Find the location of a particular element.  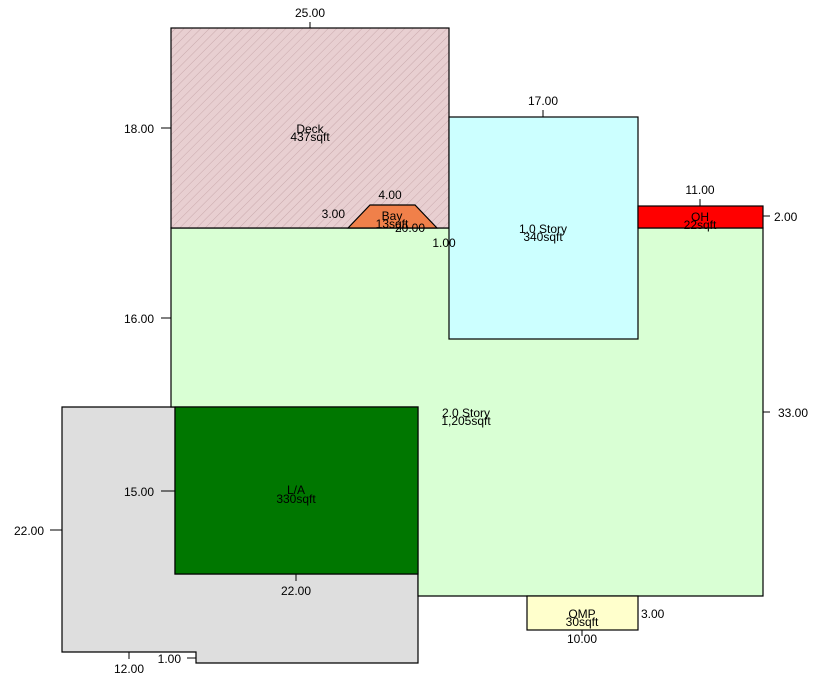

omp-area is located at coordinates (582, 613).